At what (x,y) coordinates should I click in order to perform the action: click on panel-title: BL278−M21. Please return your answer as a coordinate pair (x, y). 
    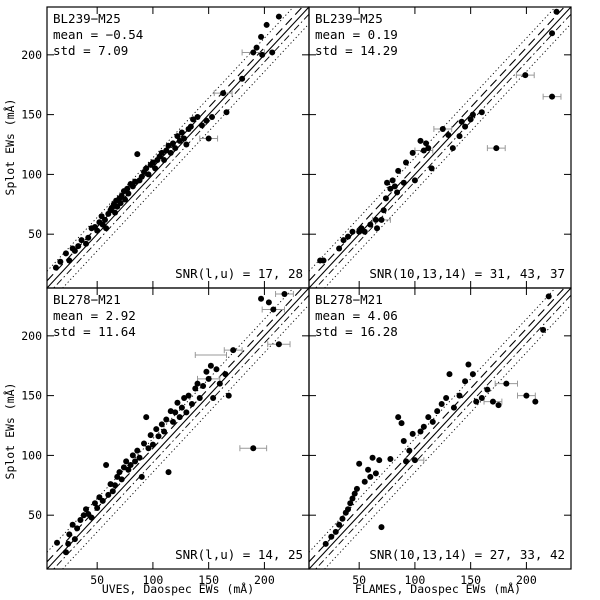
    Looking at the image, I should click on (349, 299).